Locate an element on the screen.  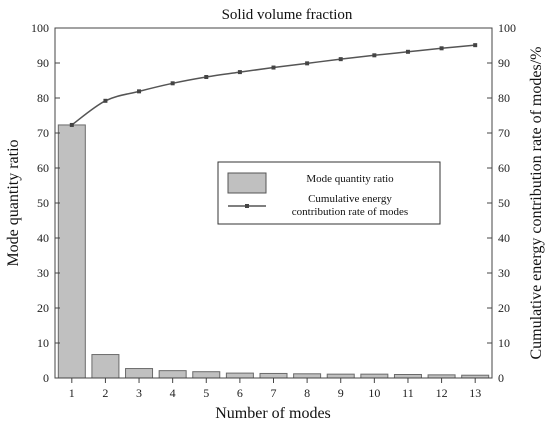
x-tick-label: 8 is located at coordinates (307, 393).